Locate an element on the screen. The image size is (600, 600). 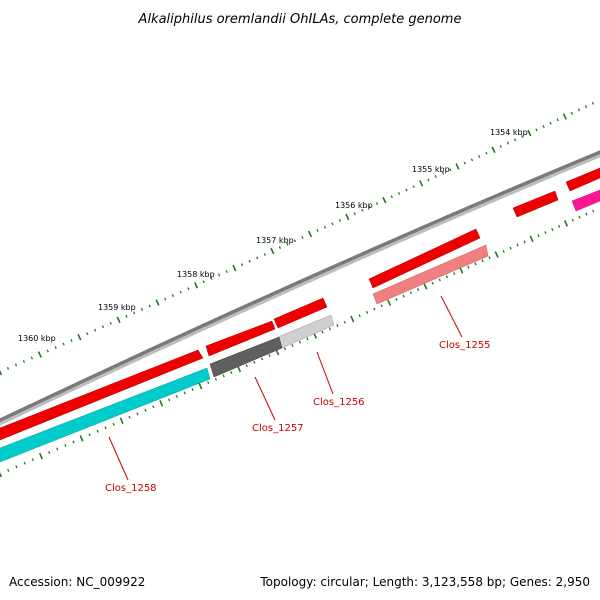
ruler-label-1358: 1358 kbp is located at coordinates (196, 274).